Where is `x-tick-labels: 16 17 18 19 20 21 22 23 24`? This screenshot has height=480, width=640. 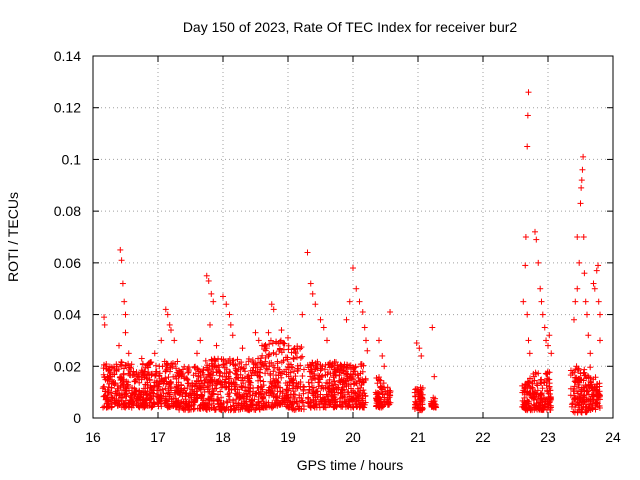
x-tick-labels: 16 17 18 19 20 21 22 23 24 is located at coordinates (353, 437).